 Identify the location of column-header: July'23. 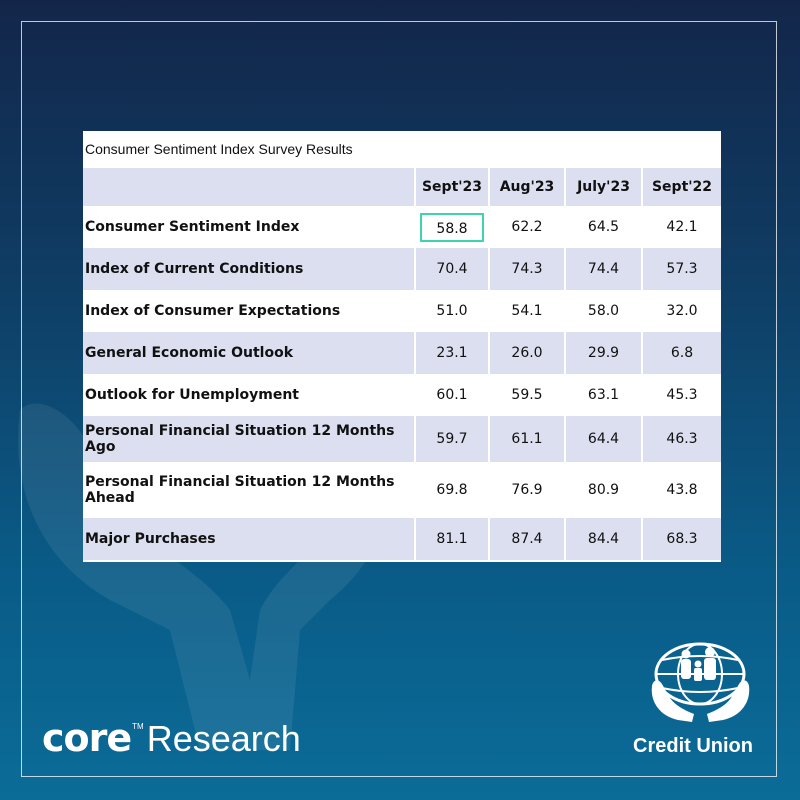
(603, 187).